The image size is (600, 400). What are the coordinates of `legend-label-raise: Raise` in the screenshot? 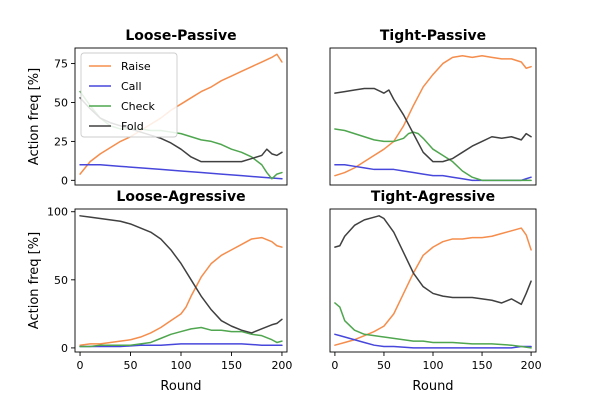 It's located at (136, 66).